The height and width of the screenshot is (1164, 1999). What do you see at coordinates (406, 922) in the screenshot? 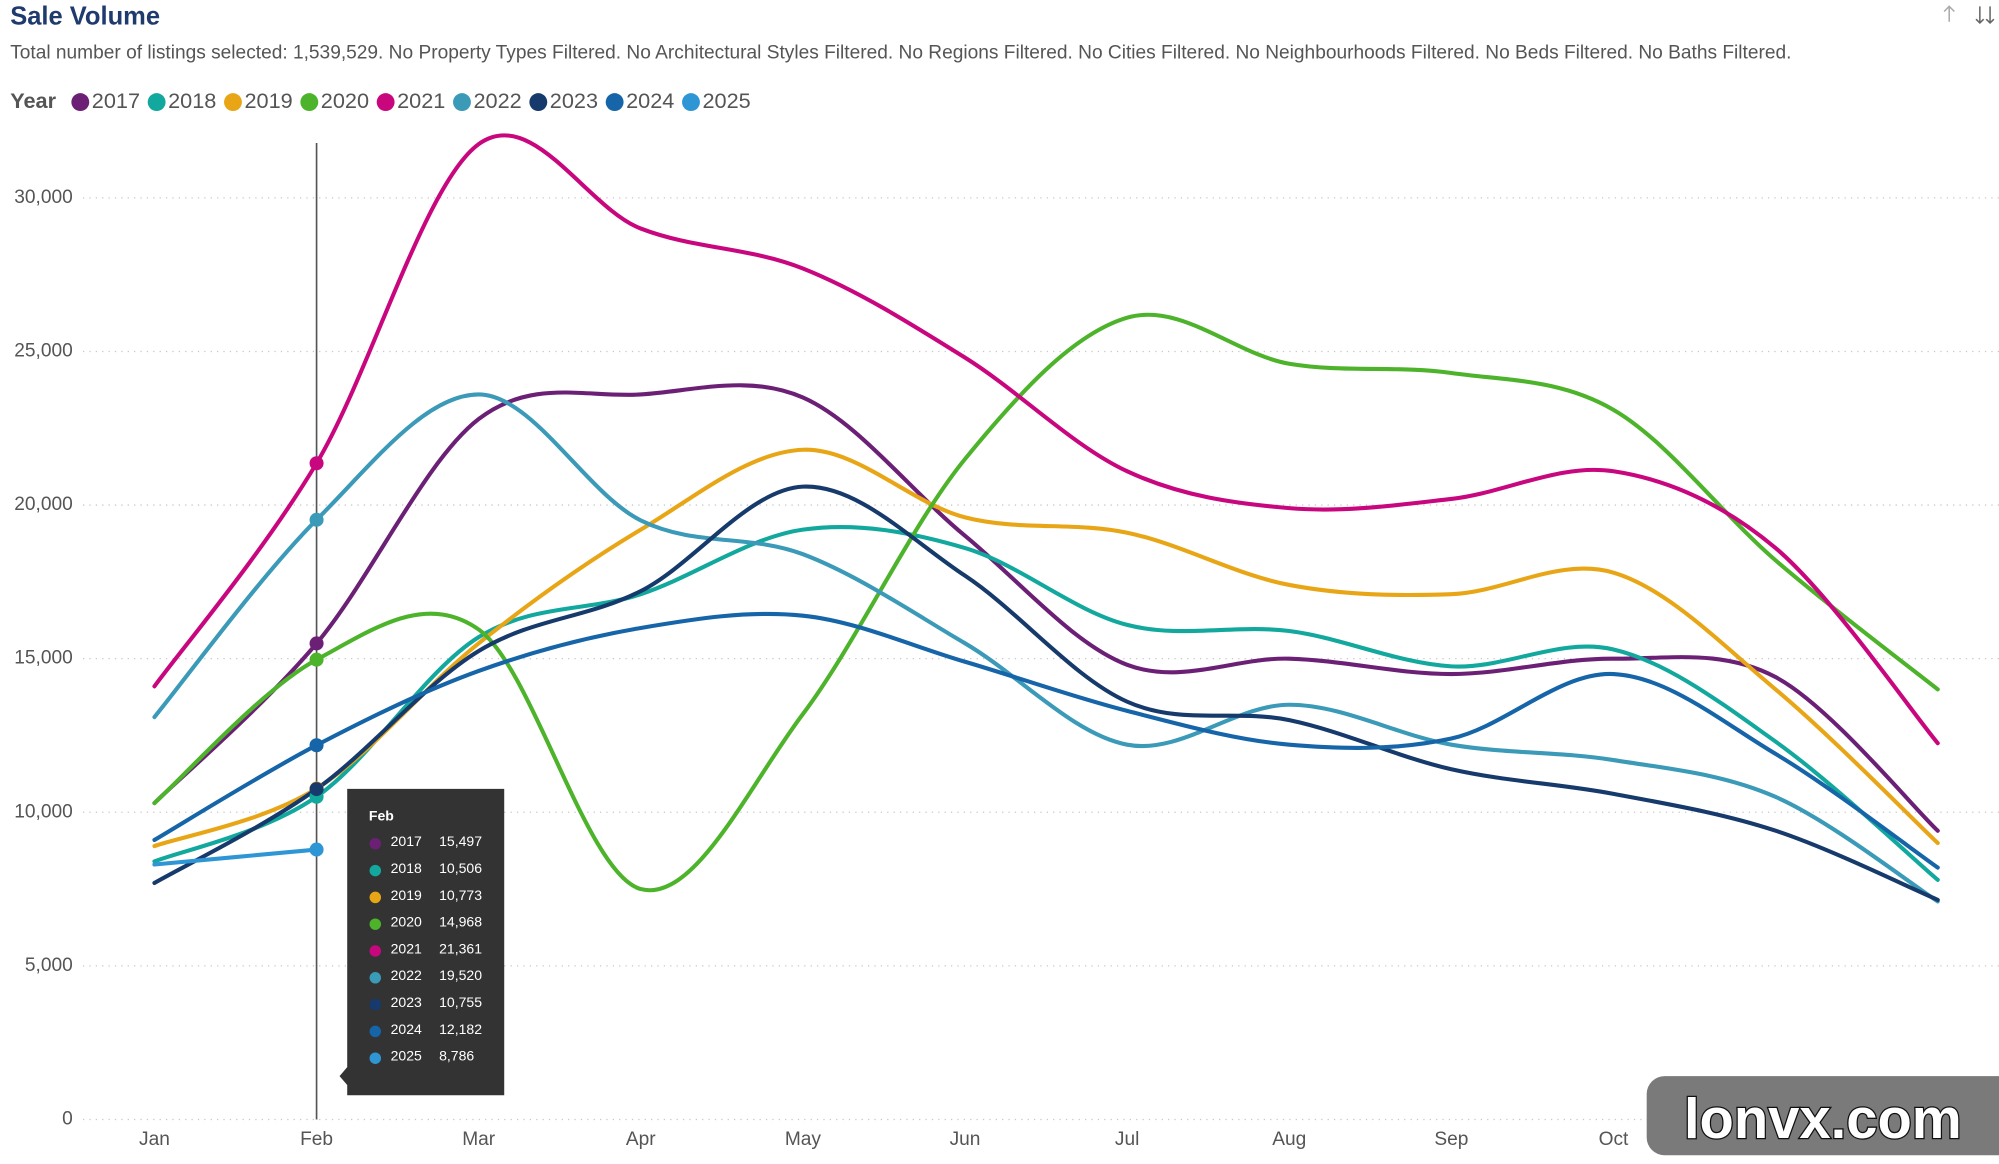
I see `tooltip-name: 2020` at bounding box center [406, 922].